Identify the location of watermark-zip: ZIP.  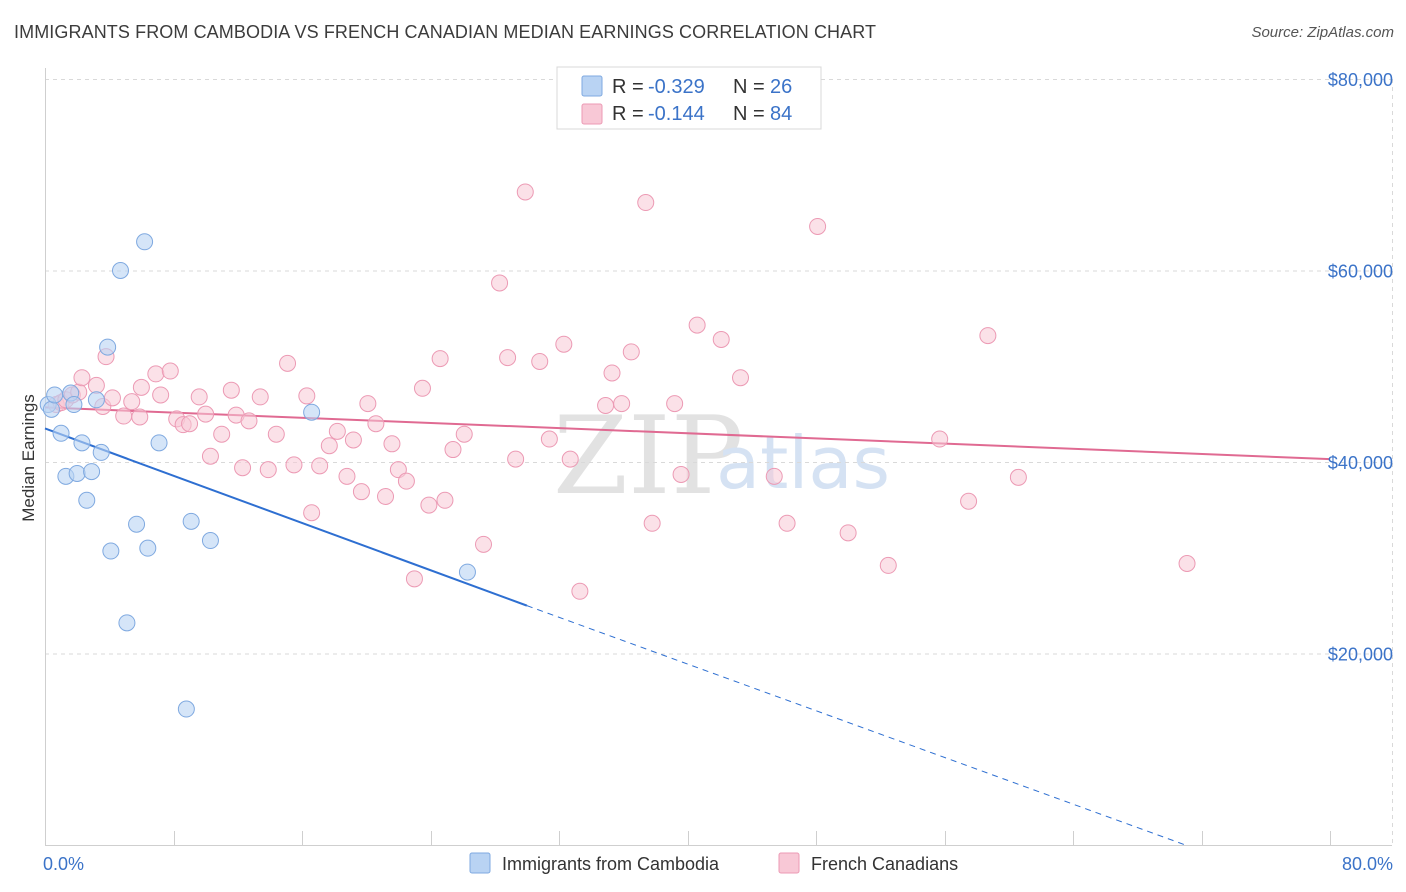
(648, 456).